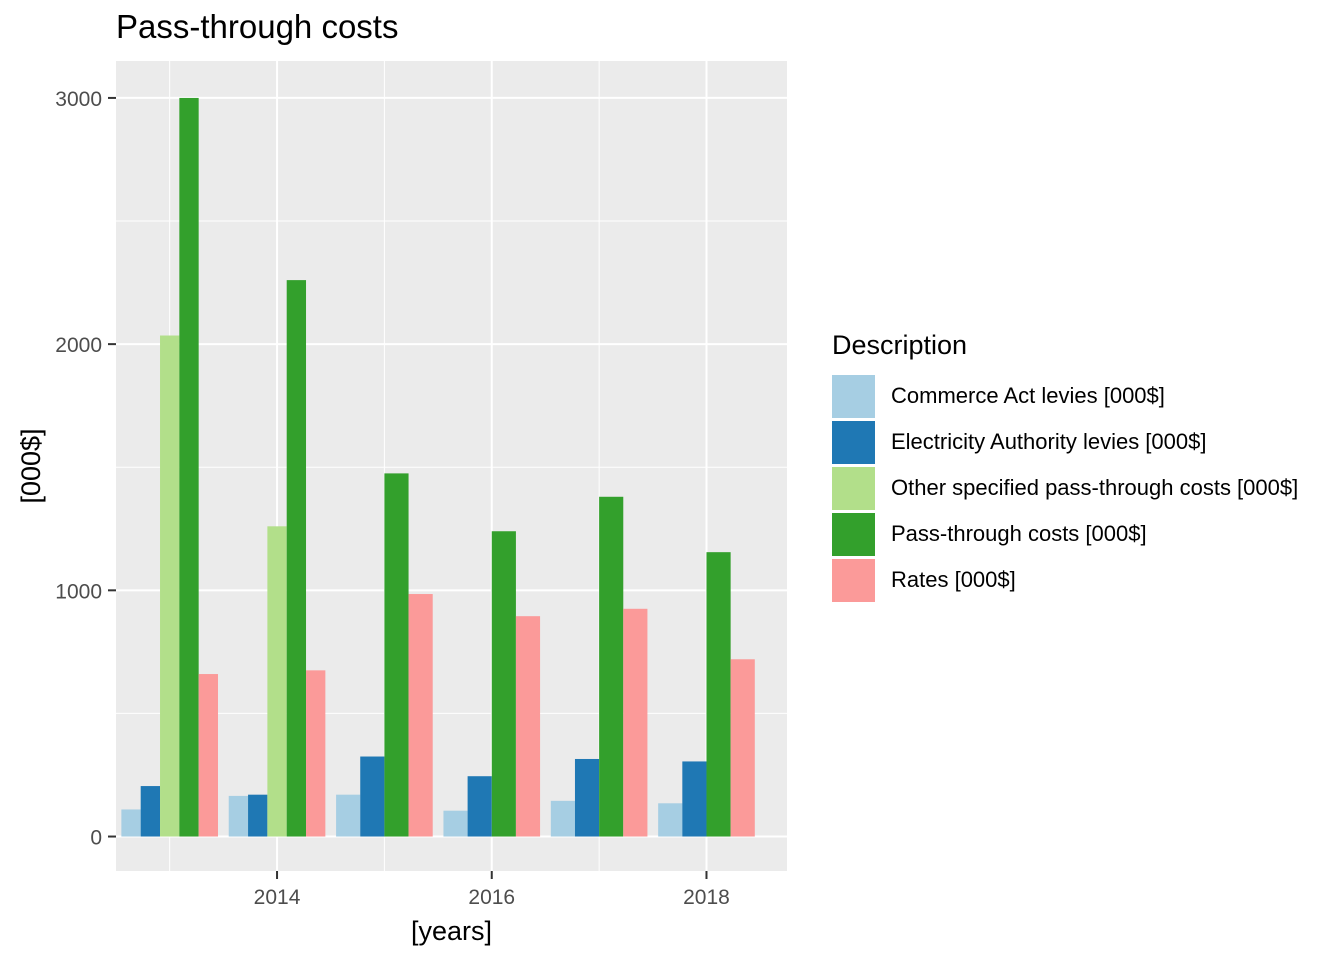  Describe the element at coordinates (96, 838) in the screenshot. I see `y-tick-label: 0` at that location.